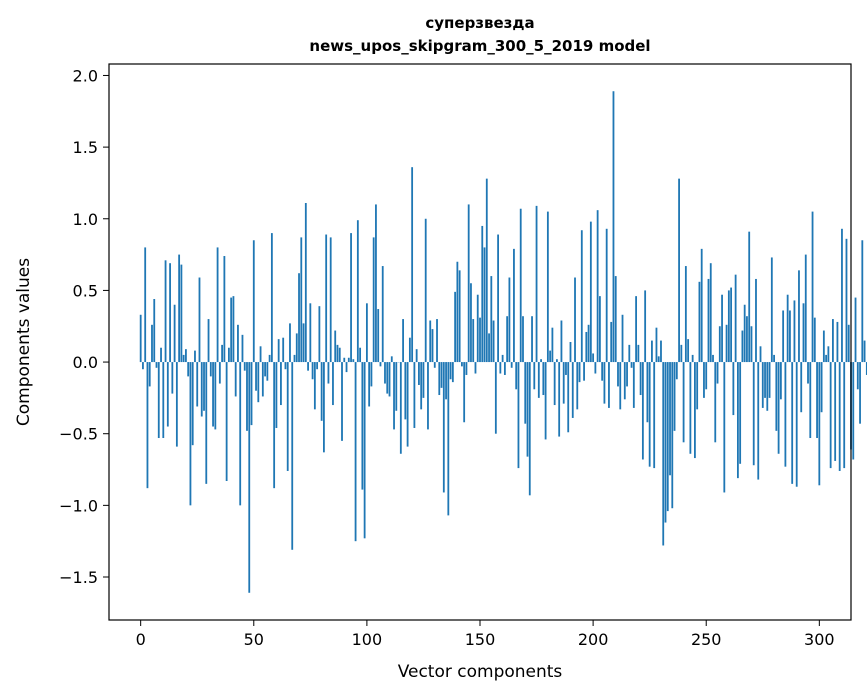  Describe the element at coordinates (367, 639) in the screenshot. I see `x-tick-label: 100` at that location.